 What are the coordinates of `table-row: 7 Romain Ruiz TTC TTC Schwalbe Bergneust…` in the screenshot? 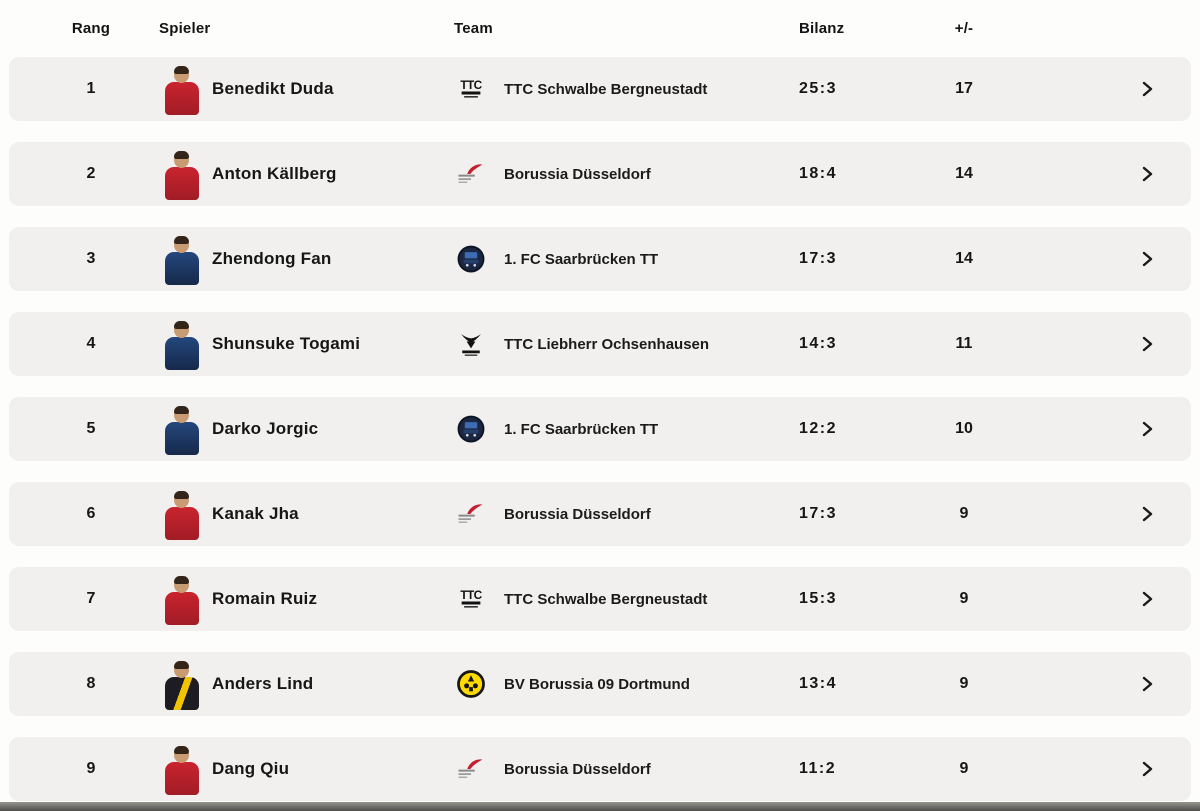 It's located at (600, 599).